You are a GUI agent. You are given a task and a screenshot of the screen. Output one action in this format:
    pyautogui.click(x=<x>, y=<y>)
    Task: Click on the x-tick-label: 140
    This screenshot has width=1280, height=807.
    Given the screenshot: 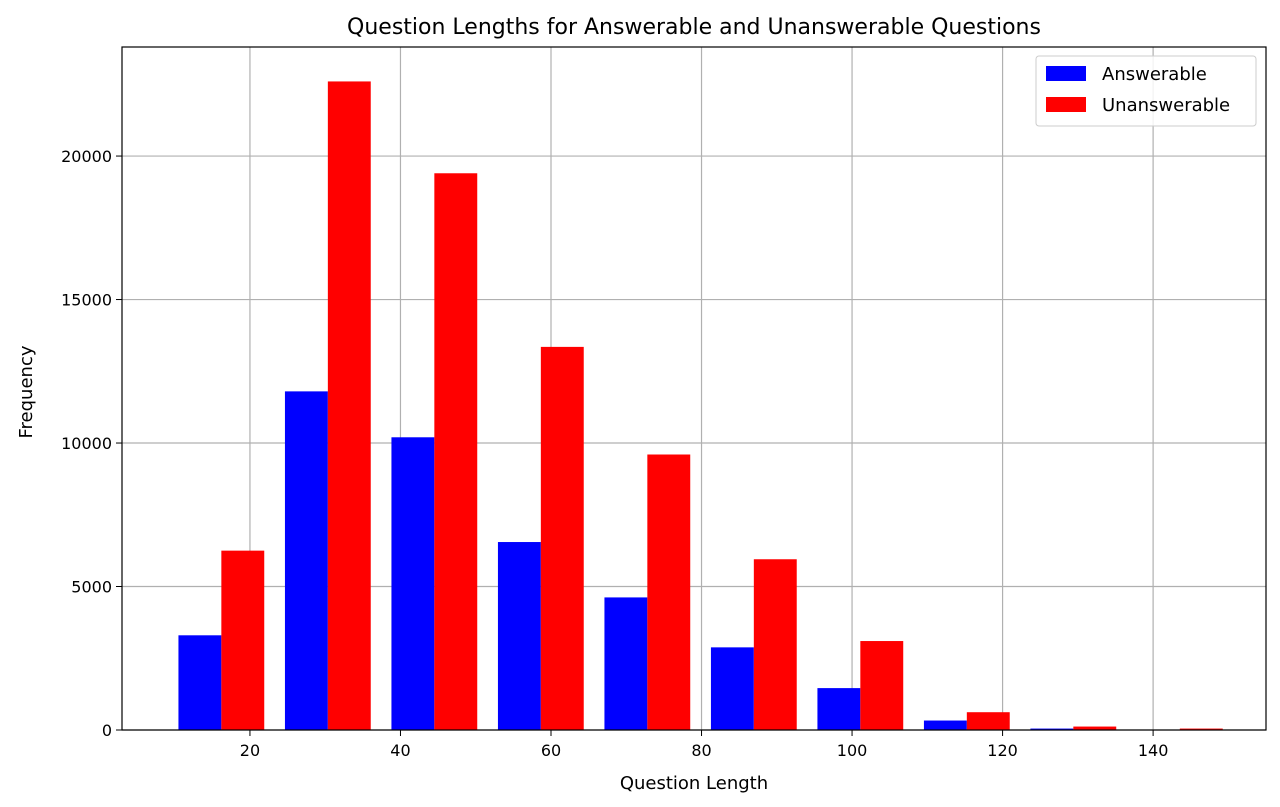 What is the action you would take?
    pyautogui.click(x=1153, y=750)
    